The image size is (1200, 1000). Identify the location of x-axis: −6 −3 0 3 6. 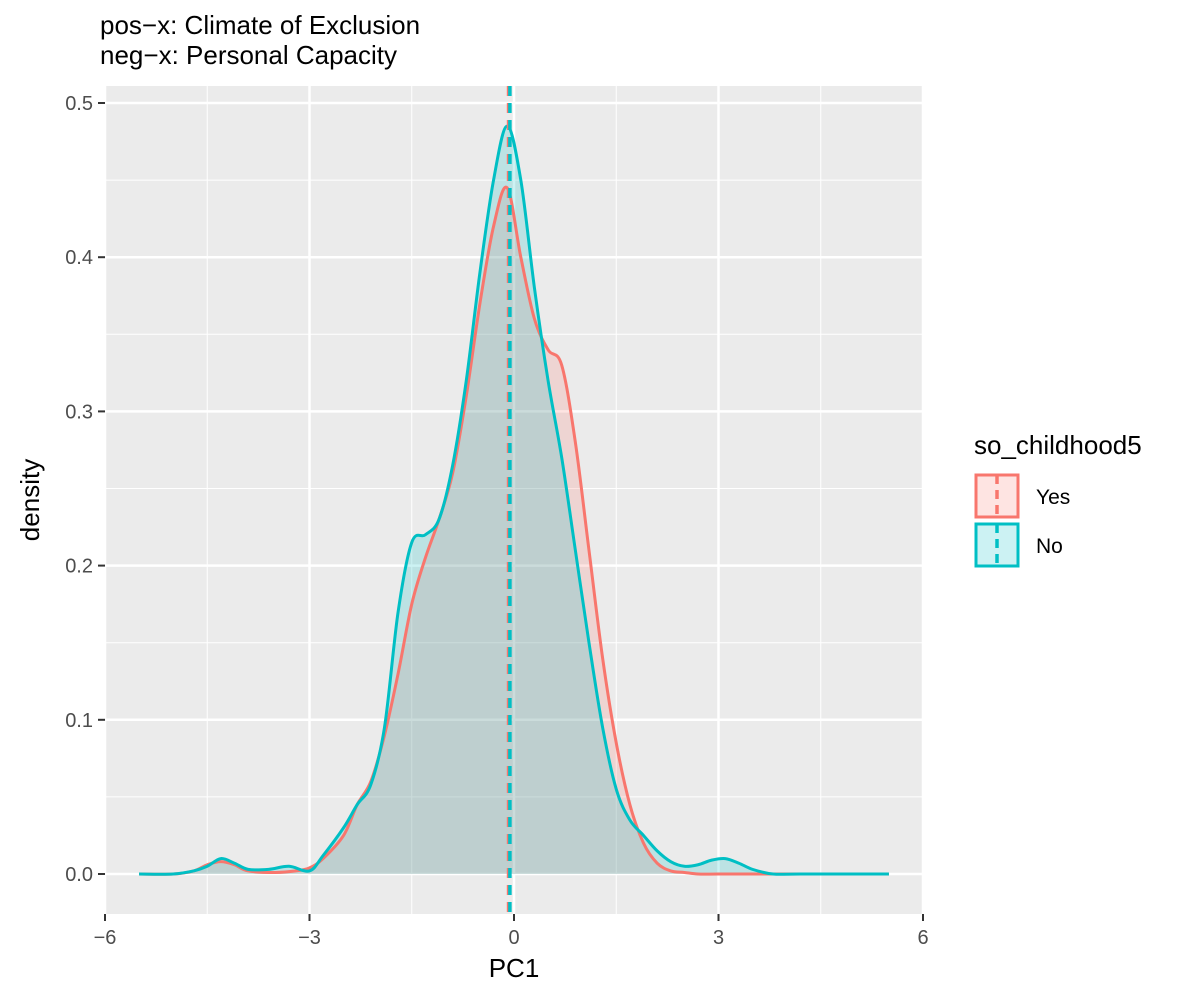
(511, 931).